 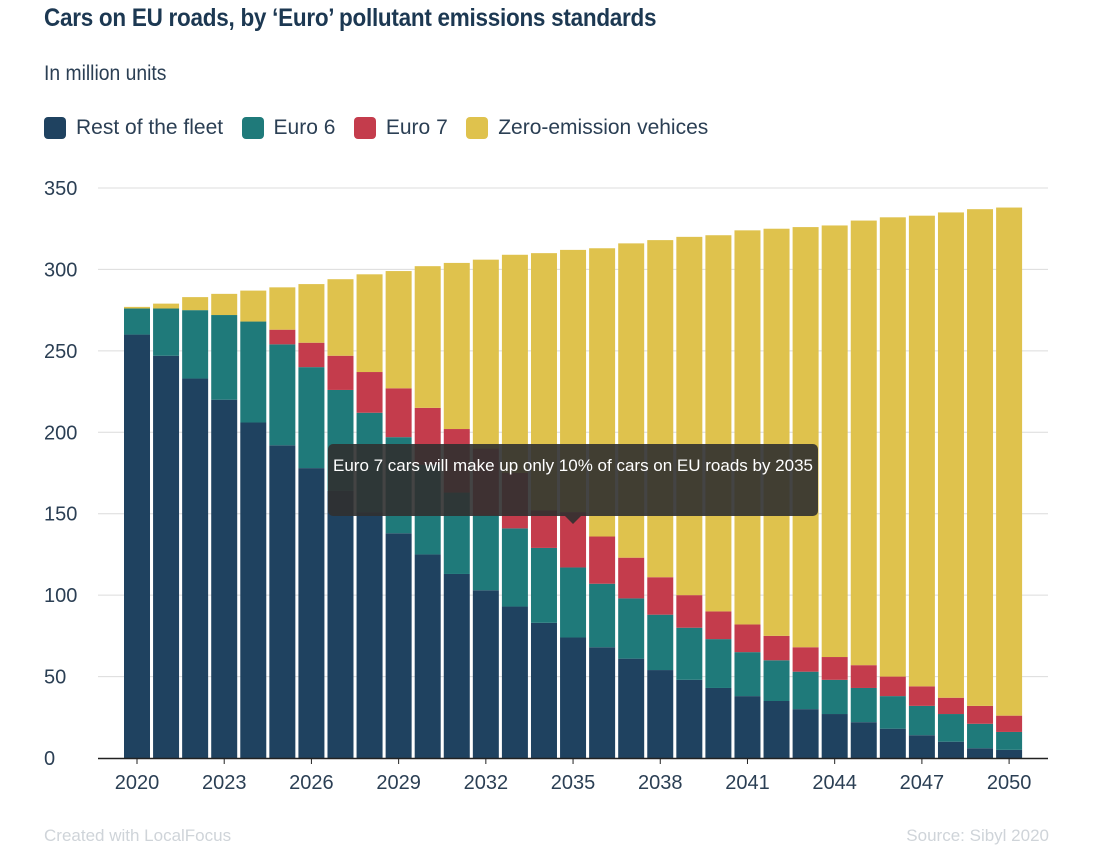 What do you see at coordinates (49, 759) in the screenshot?
I see `y-tick-label: 0` at bounding box center [49, 759].